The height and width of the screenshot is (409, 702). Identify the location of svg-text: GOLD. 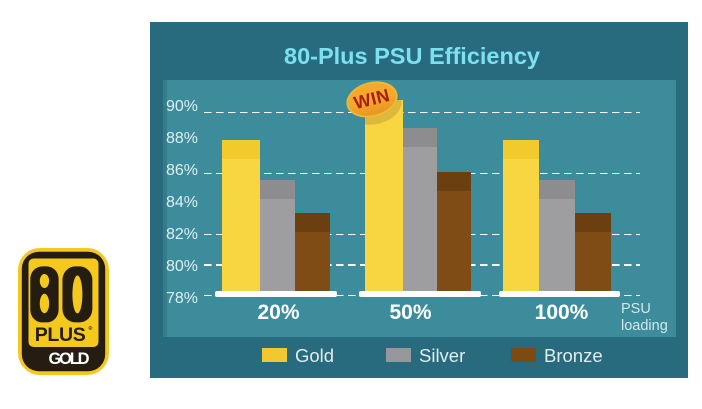
(69, 359).